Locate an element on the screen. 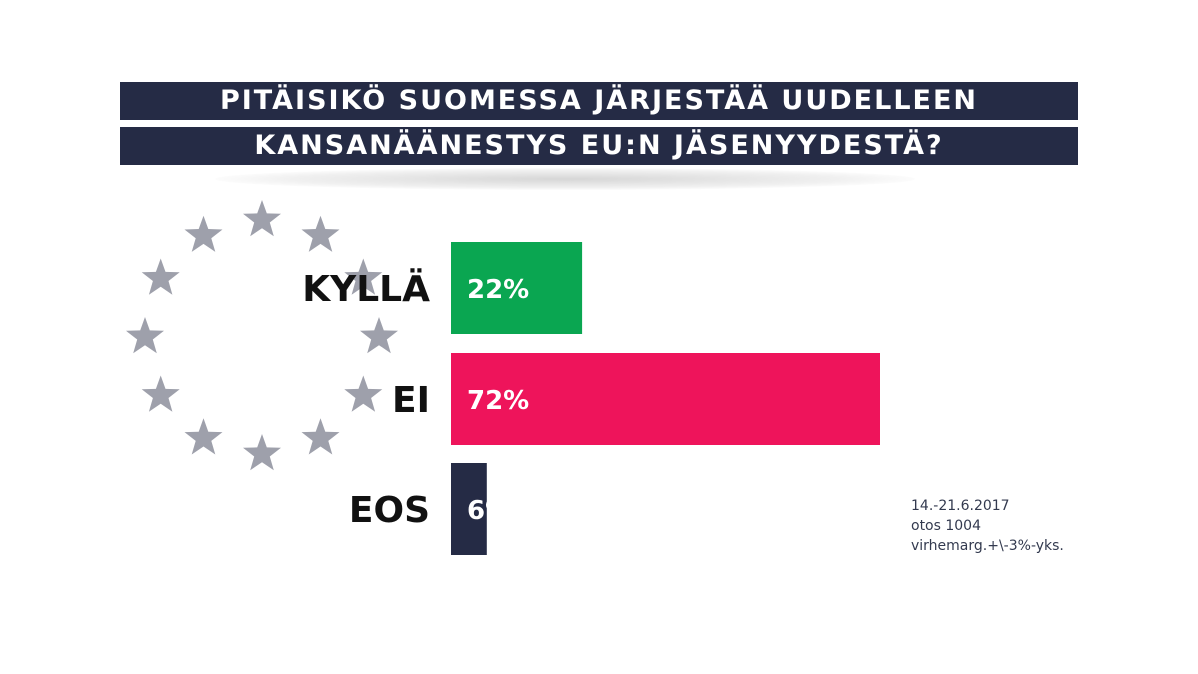 The width and height of the screenshot is (1198, 674). category-label-ei: EI is located at coordinates (411, 400).